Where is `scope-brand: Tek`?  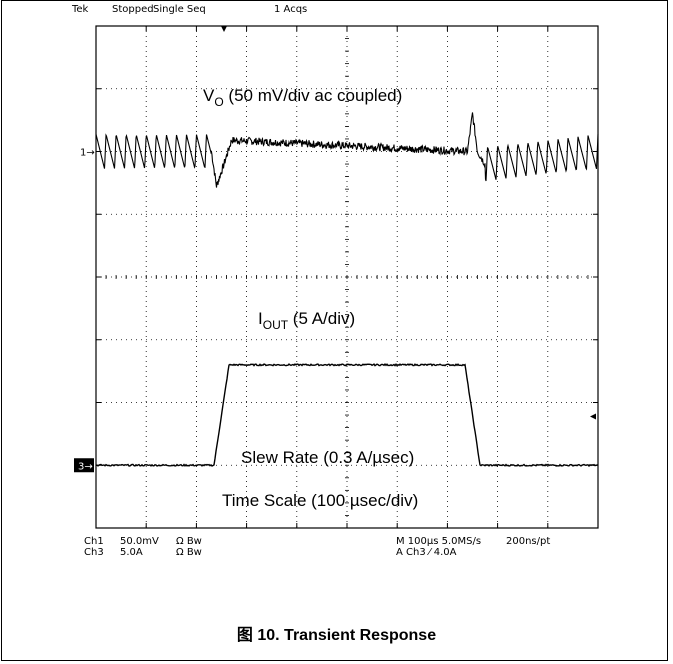 scope-brand: Tek is located at coordinates (80, 9).